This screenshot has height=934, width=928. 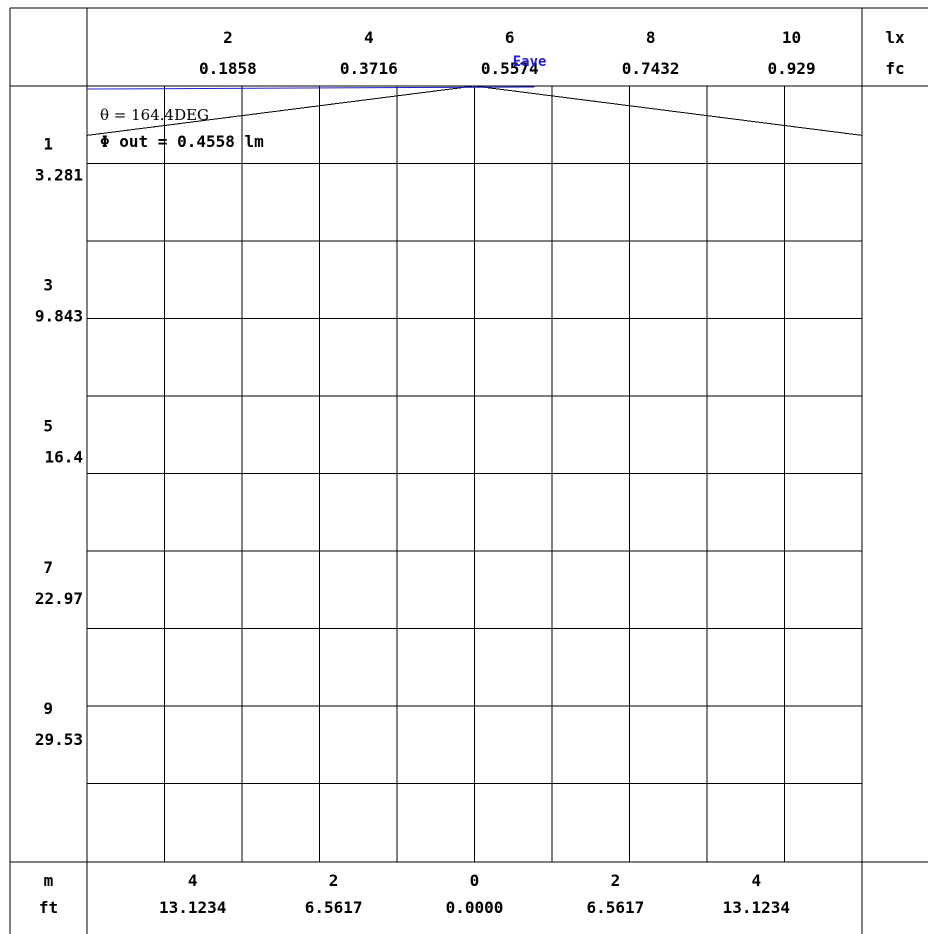 I want to click on top-unit-fc: fc, so click(x=894, y=68).